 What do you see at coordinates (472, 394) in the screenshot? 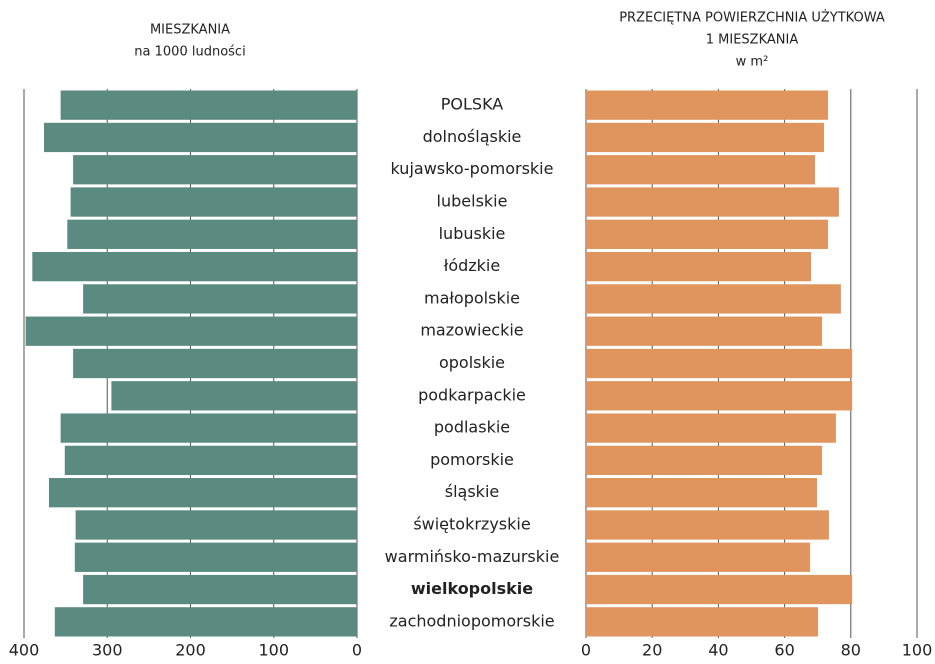
I see `category-label: podkarpackie` at bounding box center [472, 394].